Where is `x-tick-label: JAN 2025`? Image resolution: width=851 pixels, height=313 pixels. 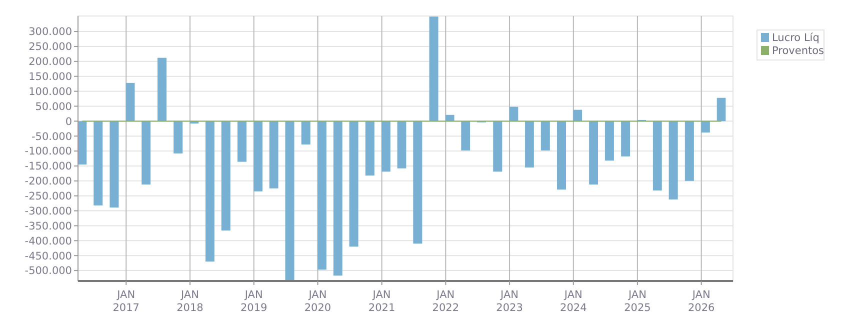 x-tick-label: JAN 2025 is located at coordinates (637, 301).